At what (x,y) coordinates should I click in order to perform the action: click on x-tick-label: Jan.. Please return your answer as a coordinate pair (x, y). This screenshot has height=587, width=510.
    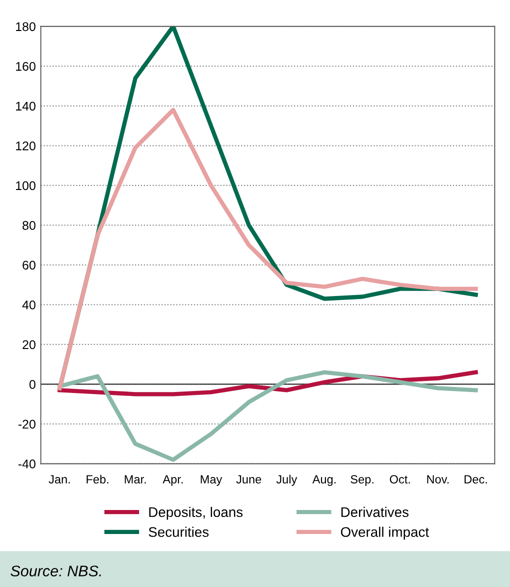
    Looking at the image, I should click on (59, 479).